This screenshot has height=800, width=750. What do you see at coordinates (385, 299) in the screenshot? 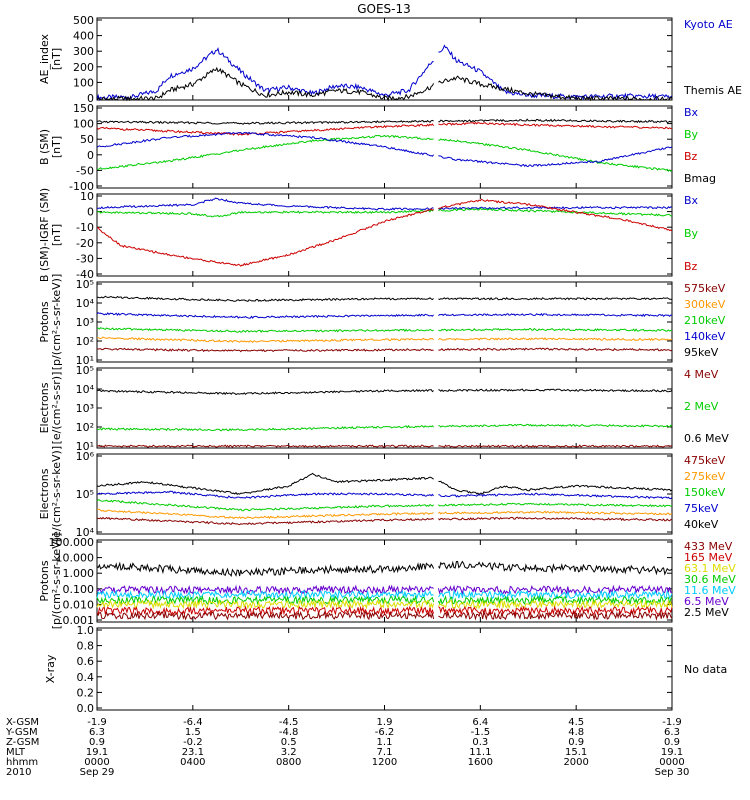
I see `series-line-95kev` at bounding box center [385, 299].